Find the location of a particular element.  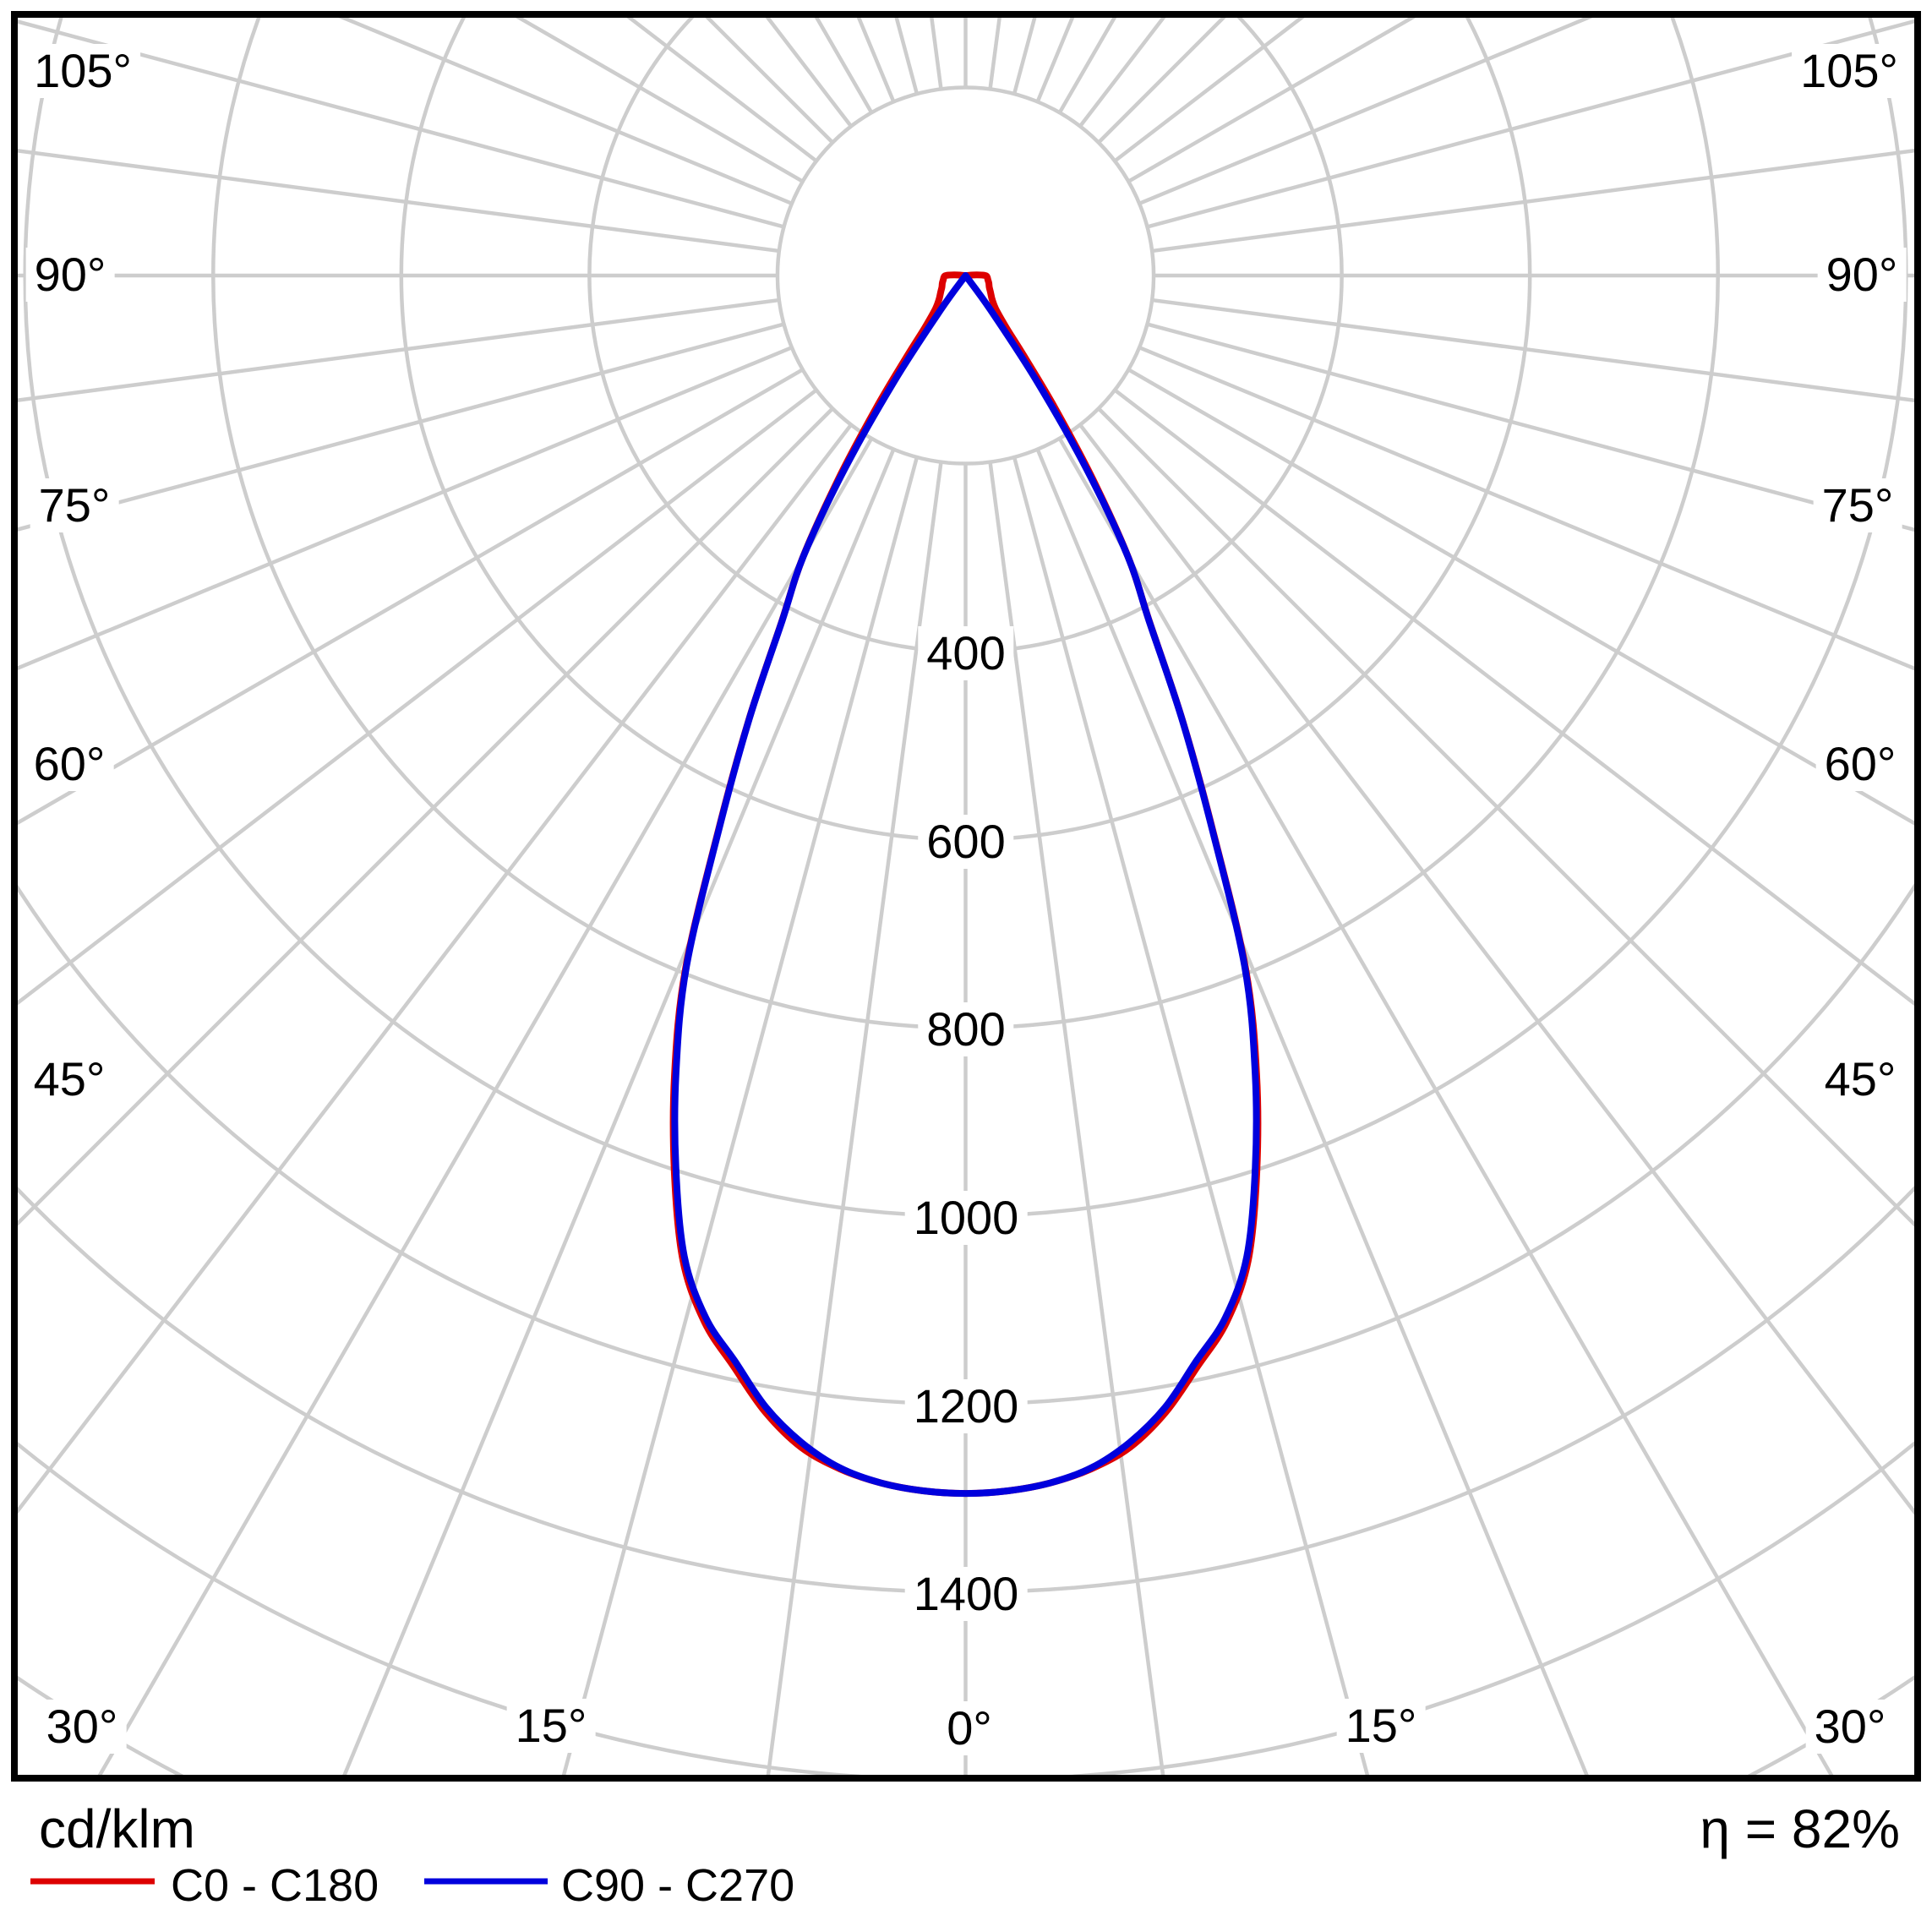

angle-label-right-60: 60° is located at coordinates (1860, 764).